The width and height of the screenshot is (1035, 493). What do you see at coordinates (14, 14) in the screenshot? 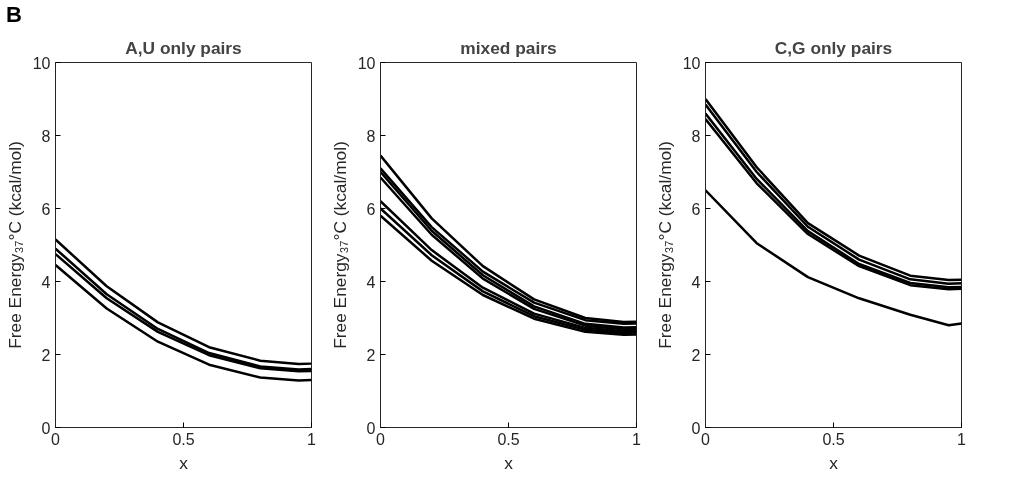
I see `text: B` at bounding box center [14, 14].